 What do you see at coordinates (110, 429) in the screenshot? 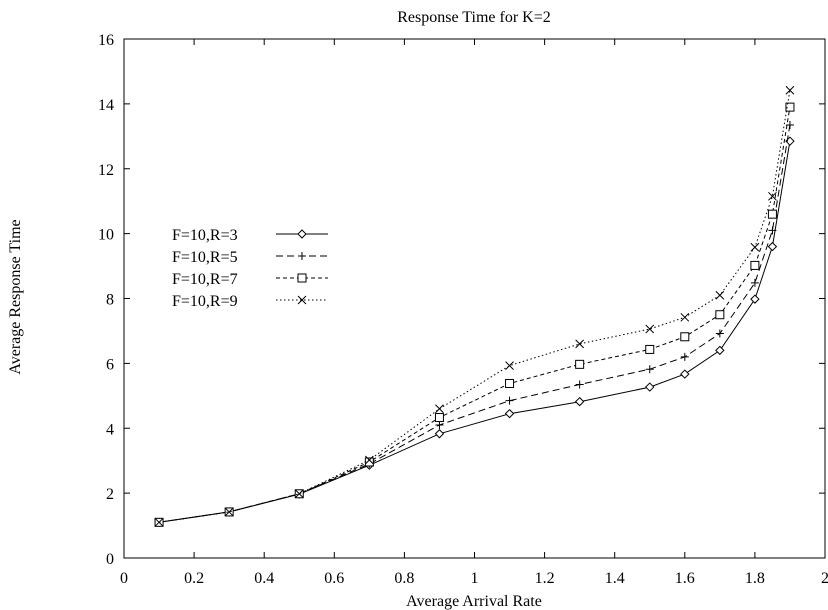
I see `y-tick-label: 4` at bounding box center [110, 429].